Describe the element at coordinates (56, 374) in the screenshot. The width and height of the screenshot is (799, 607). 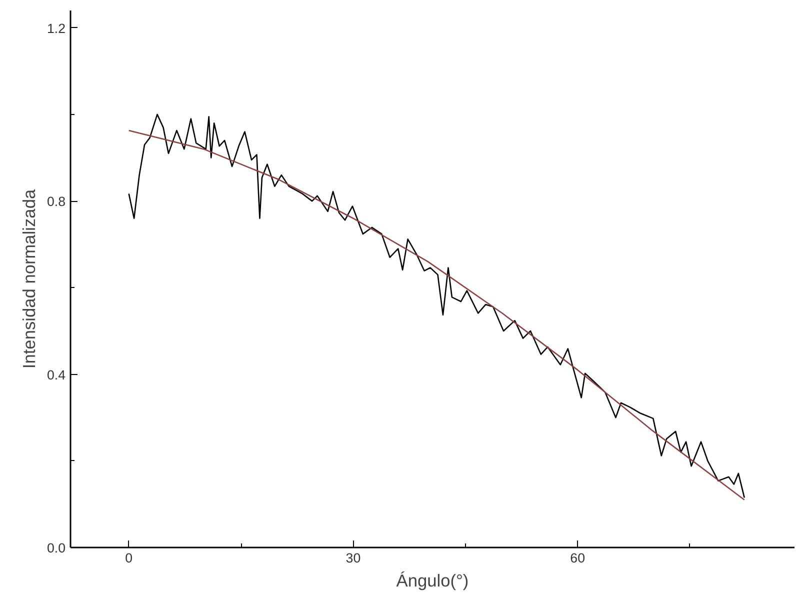
I see `y-tick-label: 0.4` at that location.